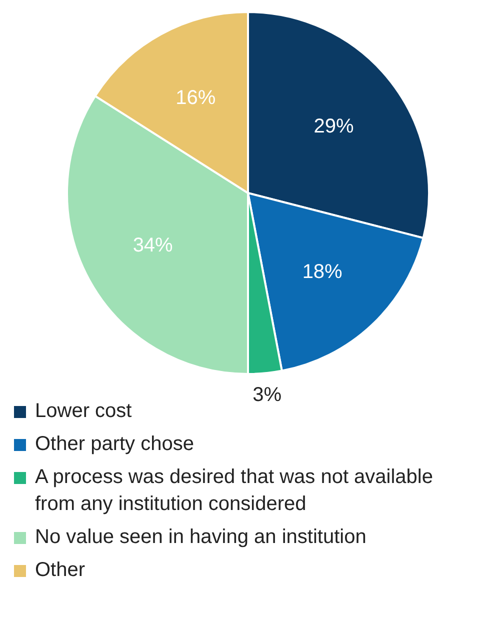 The width and height of the screenshot is (488, 642). I want to click on legend-label: A process was desired that was not available from any institution considered, so click(234, 491).